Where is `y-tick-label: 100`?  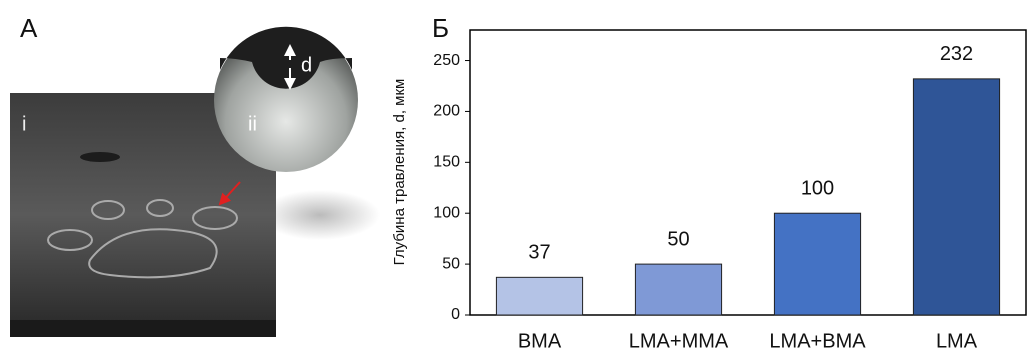
y-tick-label: 100 is located at coordinates (446, 212).